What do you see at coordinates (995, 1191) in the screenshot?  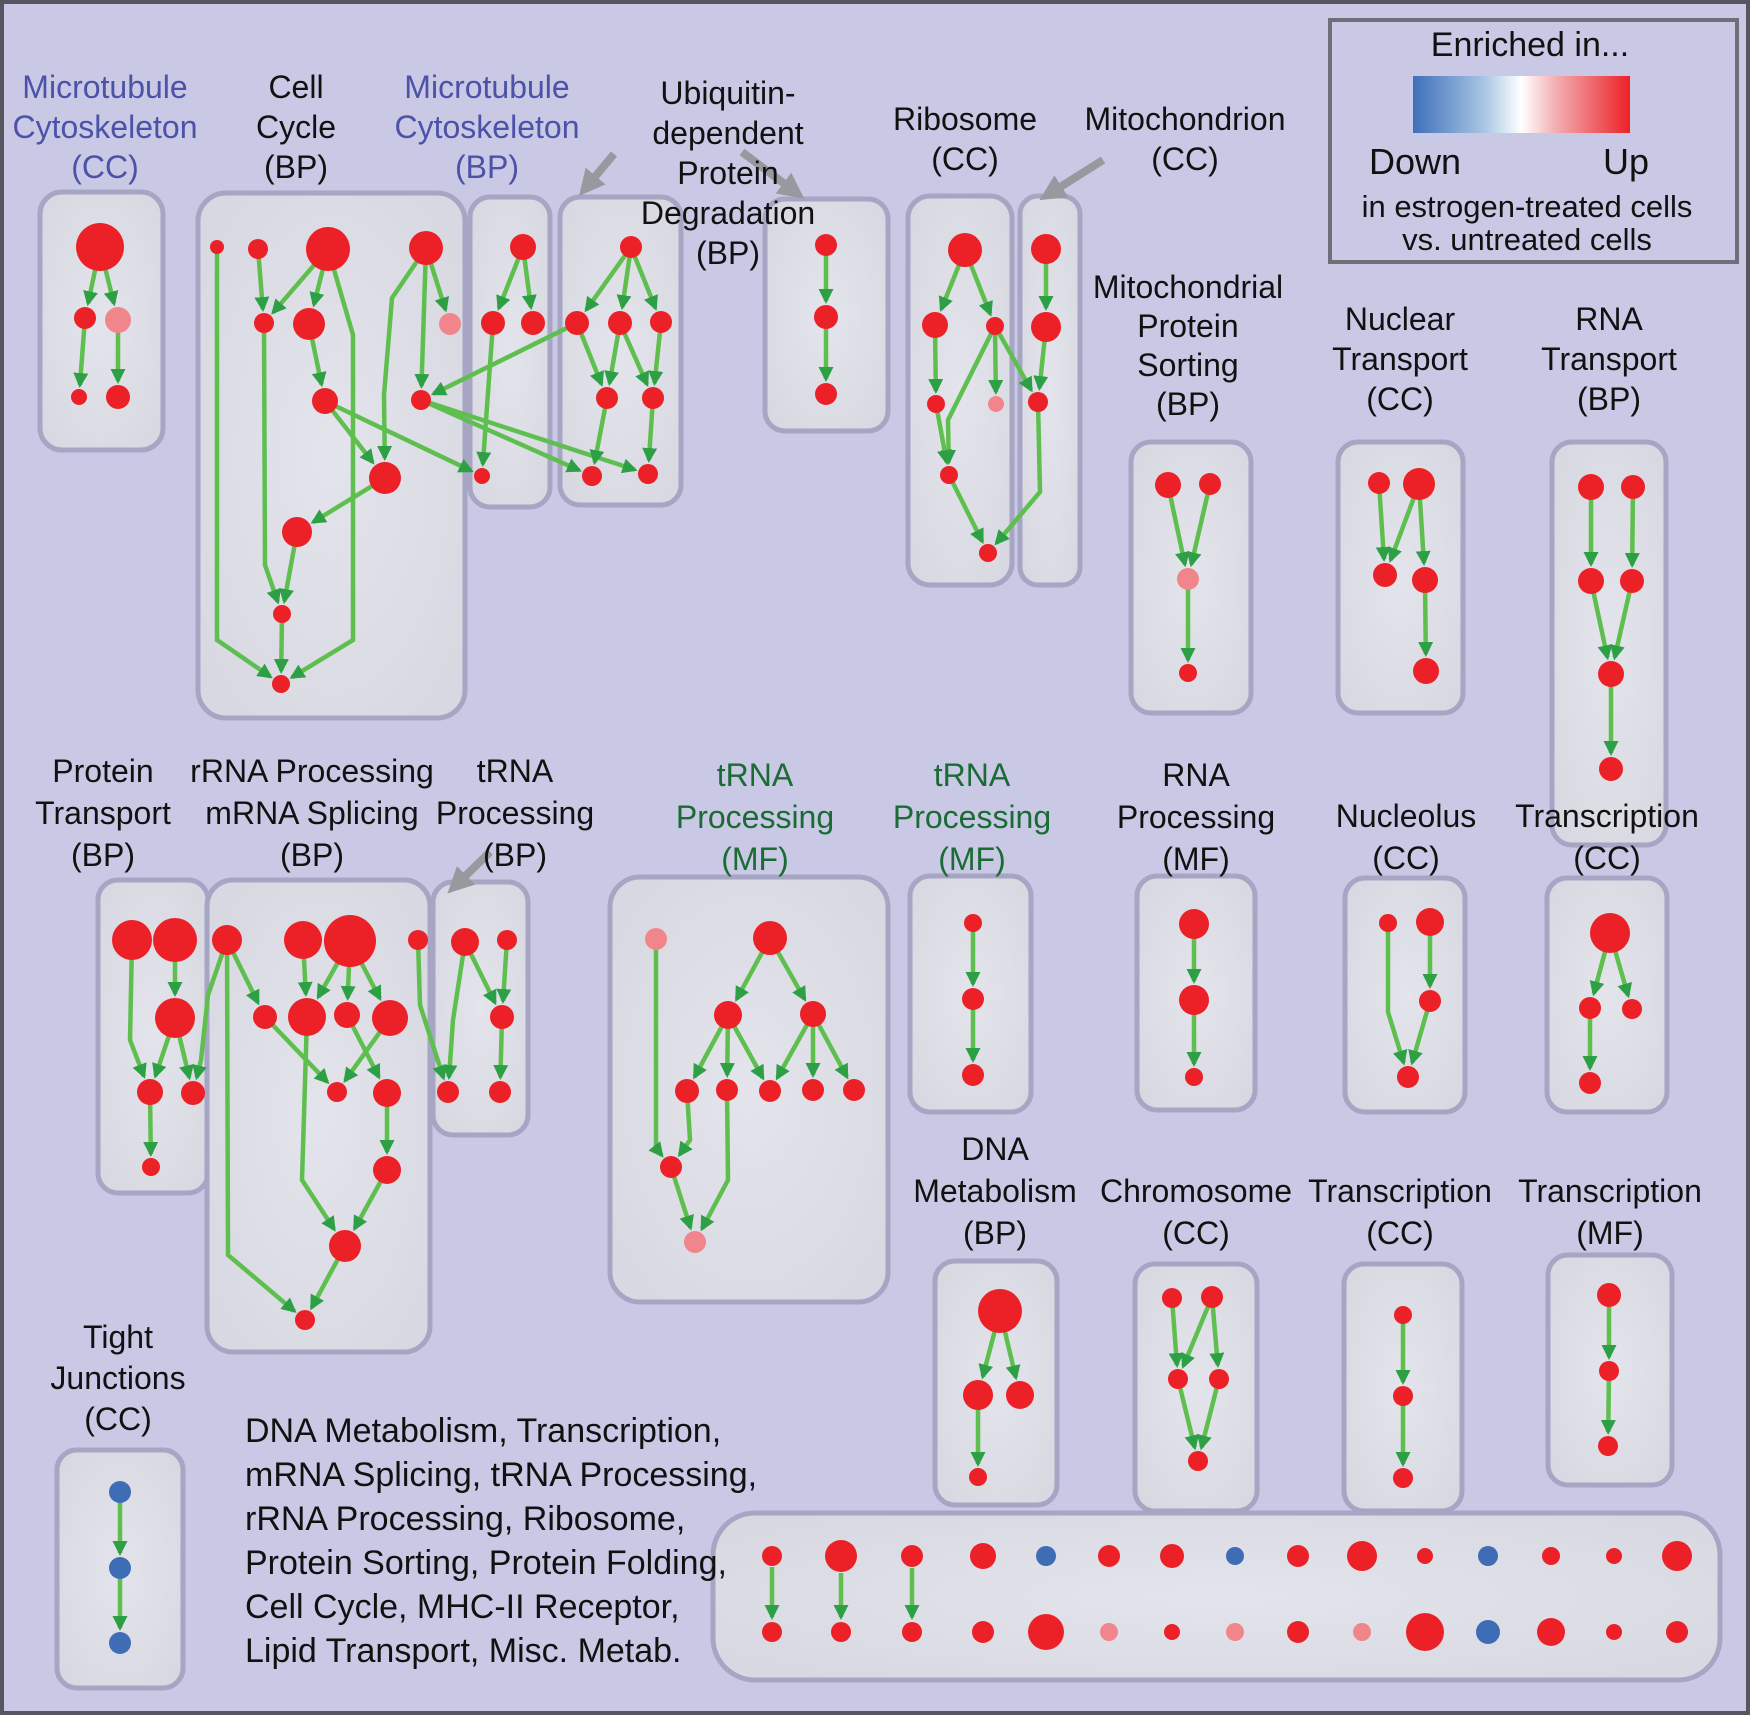 I see `group-label-dna-metabolism: DNA Metabolism (BP)` at bounding box center [995, 1191].